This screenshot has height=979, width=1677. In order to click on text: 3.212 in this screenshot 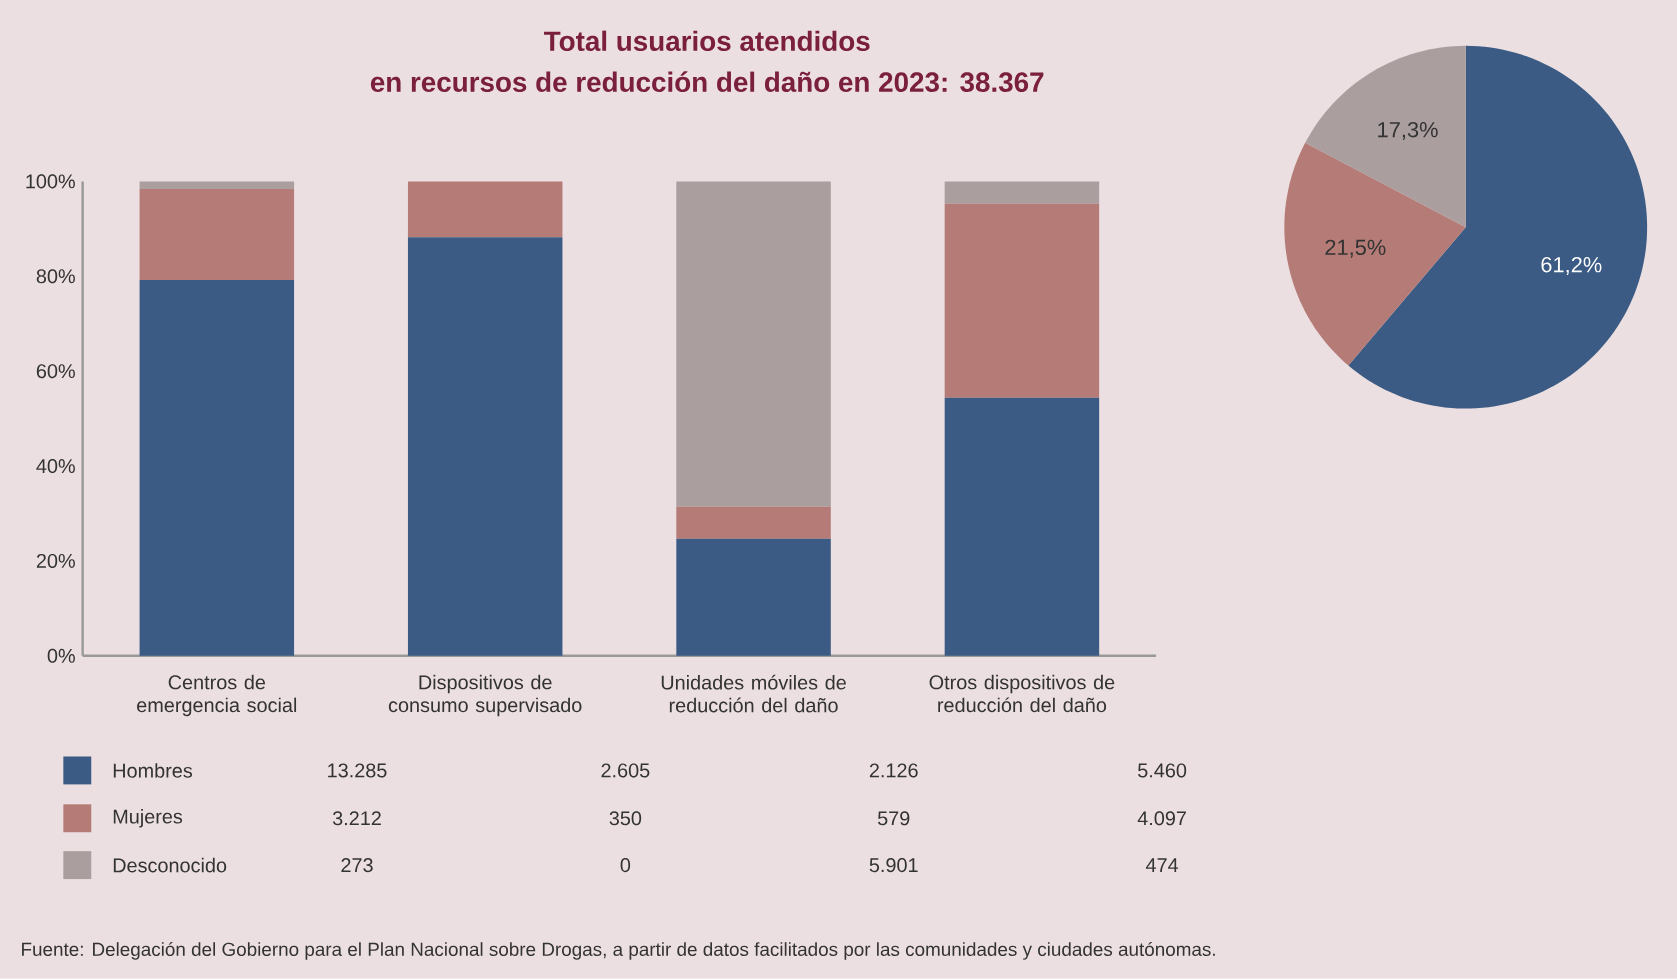, I will do `click(356, 818)`.